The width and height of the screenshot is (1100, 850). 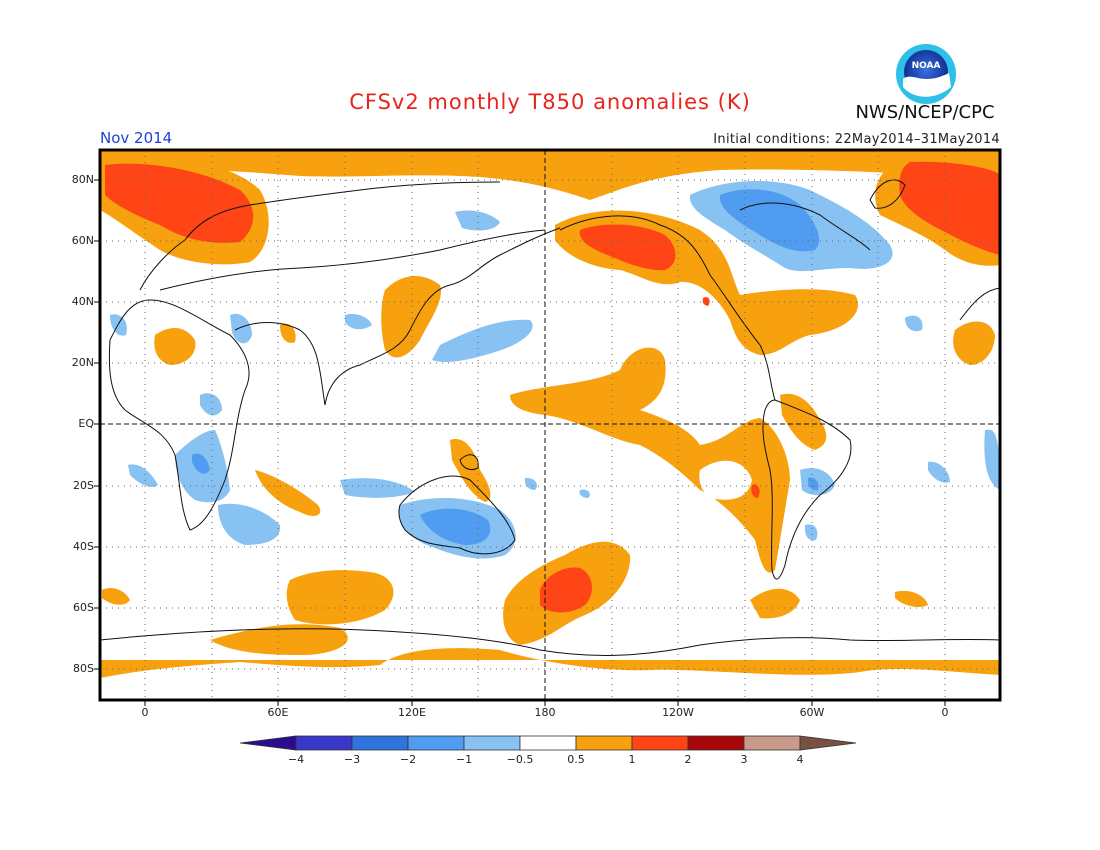 I want to click on colorbar-tick-label: 1, so click(x=632, y=759).